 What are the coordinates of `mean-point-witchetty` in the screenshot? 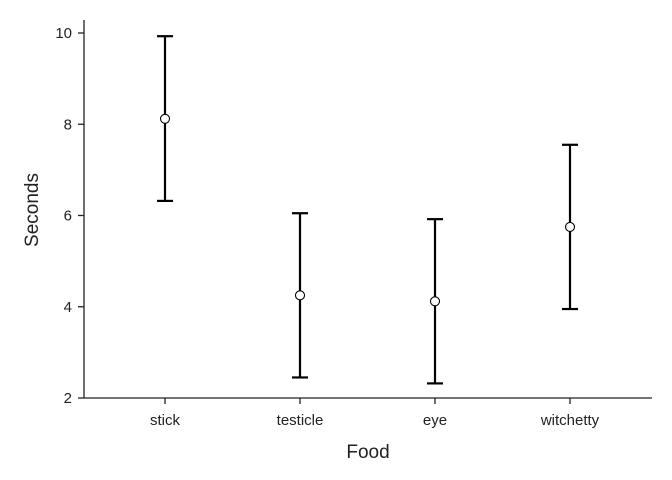 It's located at (570, 226).